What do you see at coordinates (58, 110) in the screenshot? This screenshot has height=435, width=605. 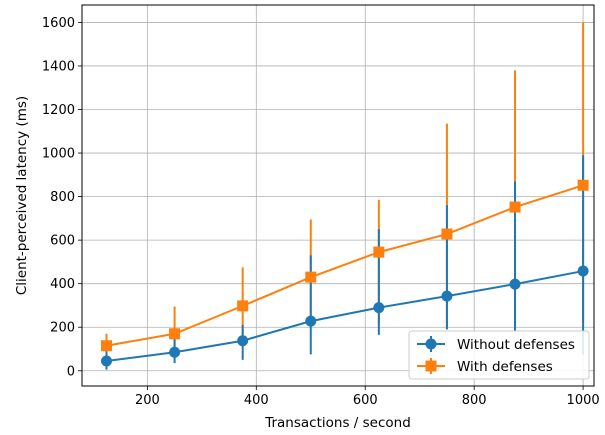 I see `y-tick-label: 1200` at bounding box center [58, 110].